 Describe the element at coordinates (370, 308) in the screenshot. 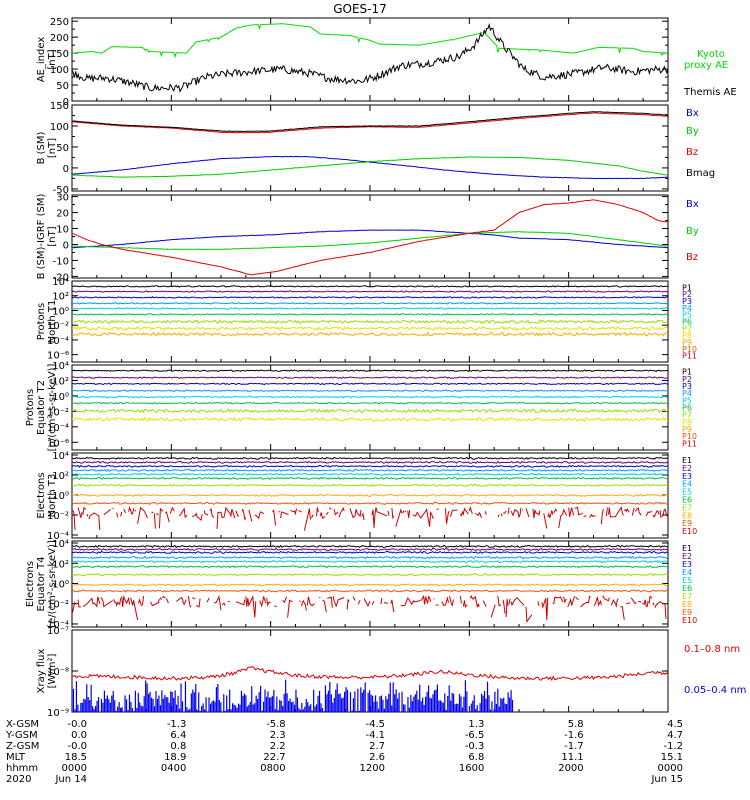

I see `series-line-p5` at that location.